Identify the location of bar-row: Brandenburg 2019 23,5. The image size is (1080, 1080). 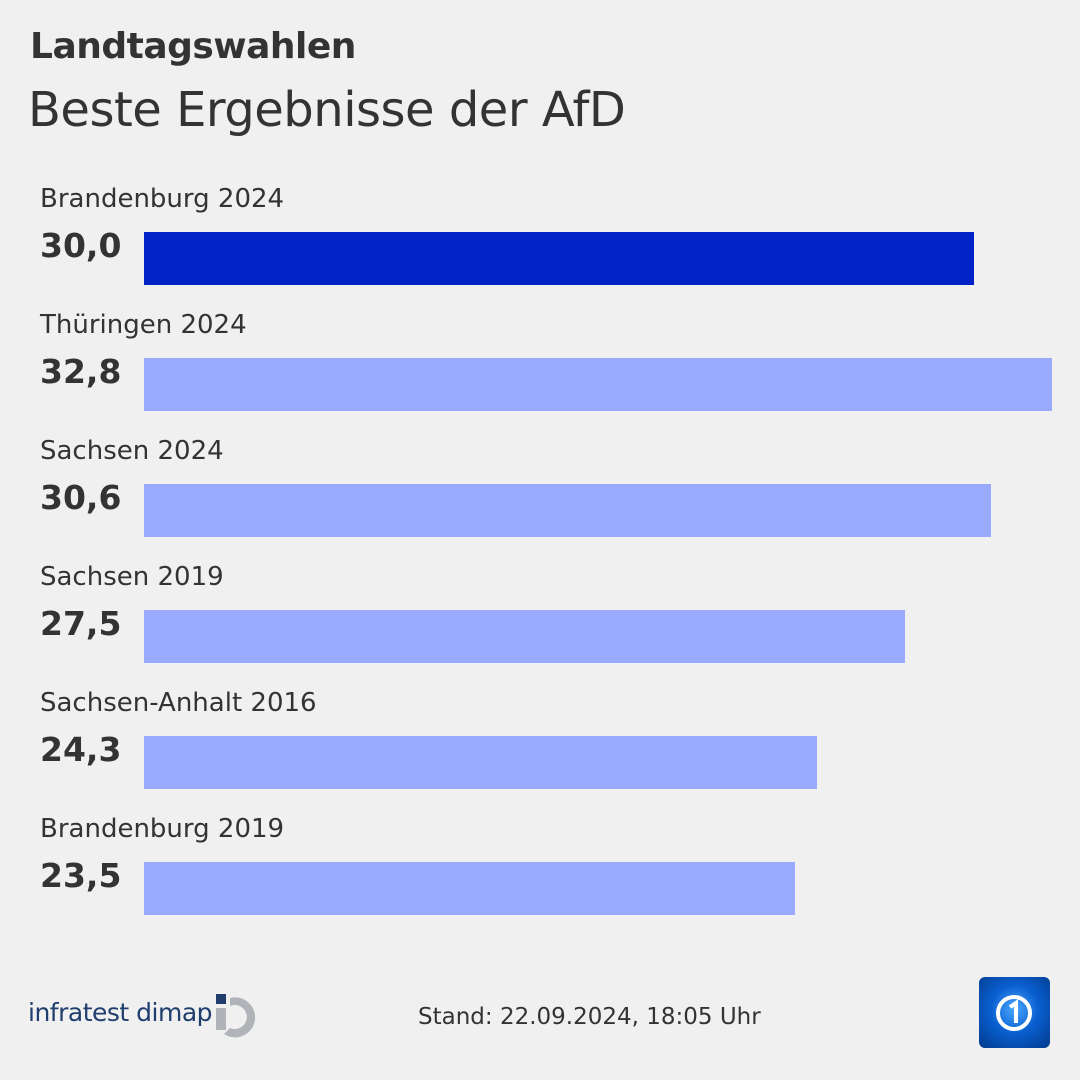
(540, 877).